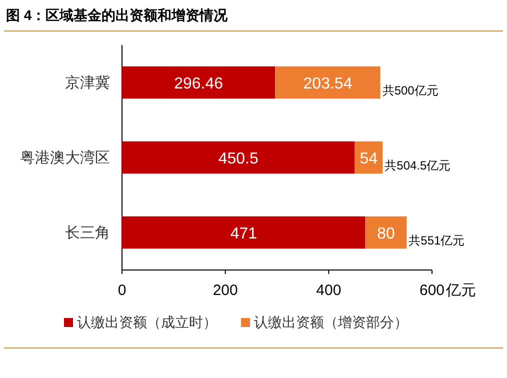 Image resolution: width=507 pixels, height=378 pixels. What do you see at coordinates (65, 158) in the screenshot?
I see `y-tick-label: 粤港澳大湾区` at bounding box center [65, 158].